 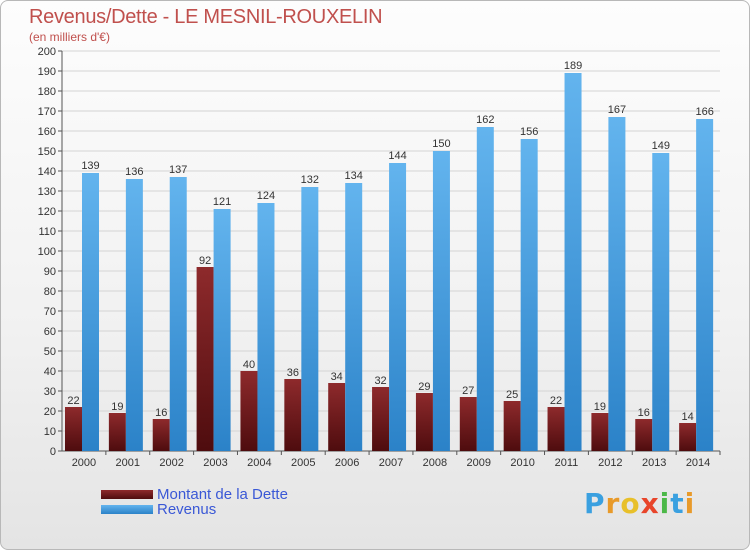 I want to click on data-label-revenus: 149, so click(x=661, y=146).